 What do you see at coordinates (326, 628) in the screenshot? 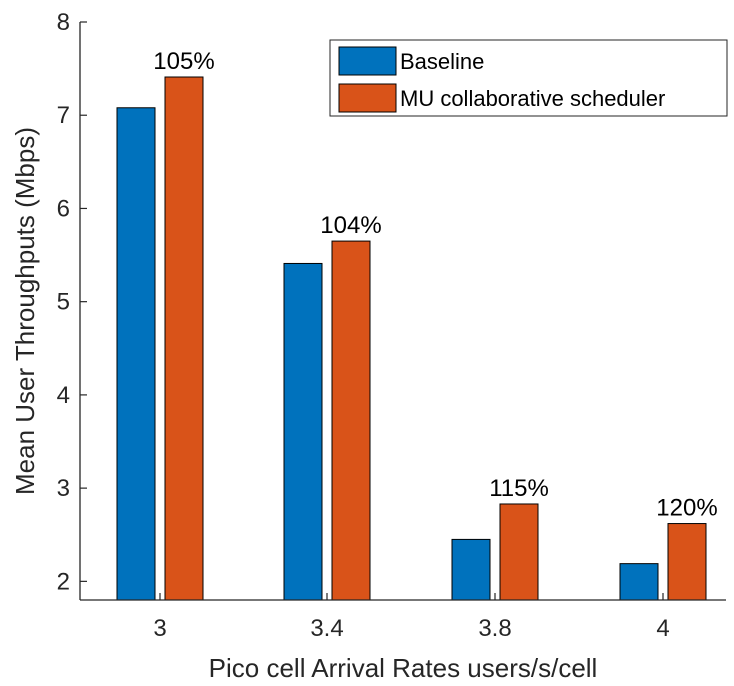
I see `x-tick-label: 3.4` at bounding box center [326, 628].